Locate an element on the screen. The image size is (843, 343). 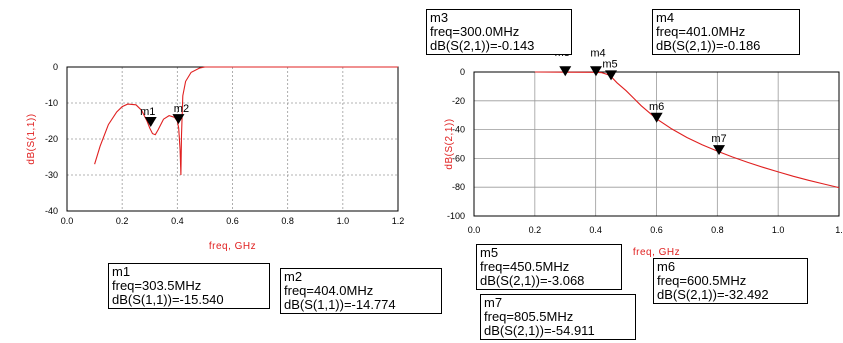
marker-box-m7: m7 freq=805.5MHz dB(S(2,1))=-54.911 is located at coordinates (558, 317).